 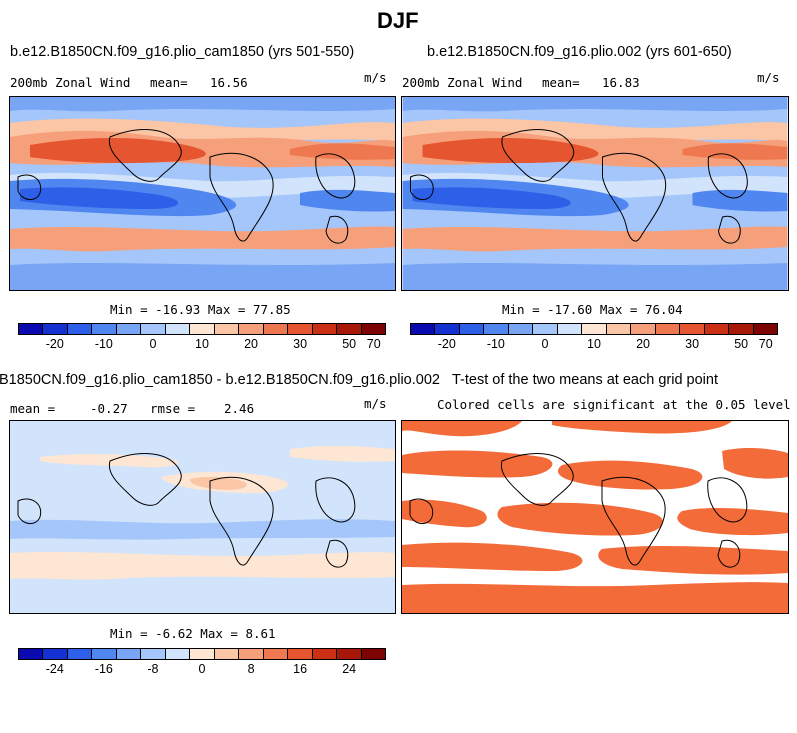 I want to click on units-top-right: m/s, so click(x=768, y=77).